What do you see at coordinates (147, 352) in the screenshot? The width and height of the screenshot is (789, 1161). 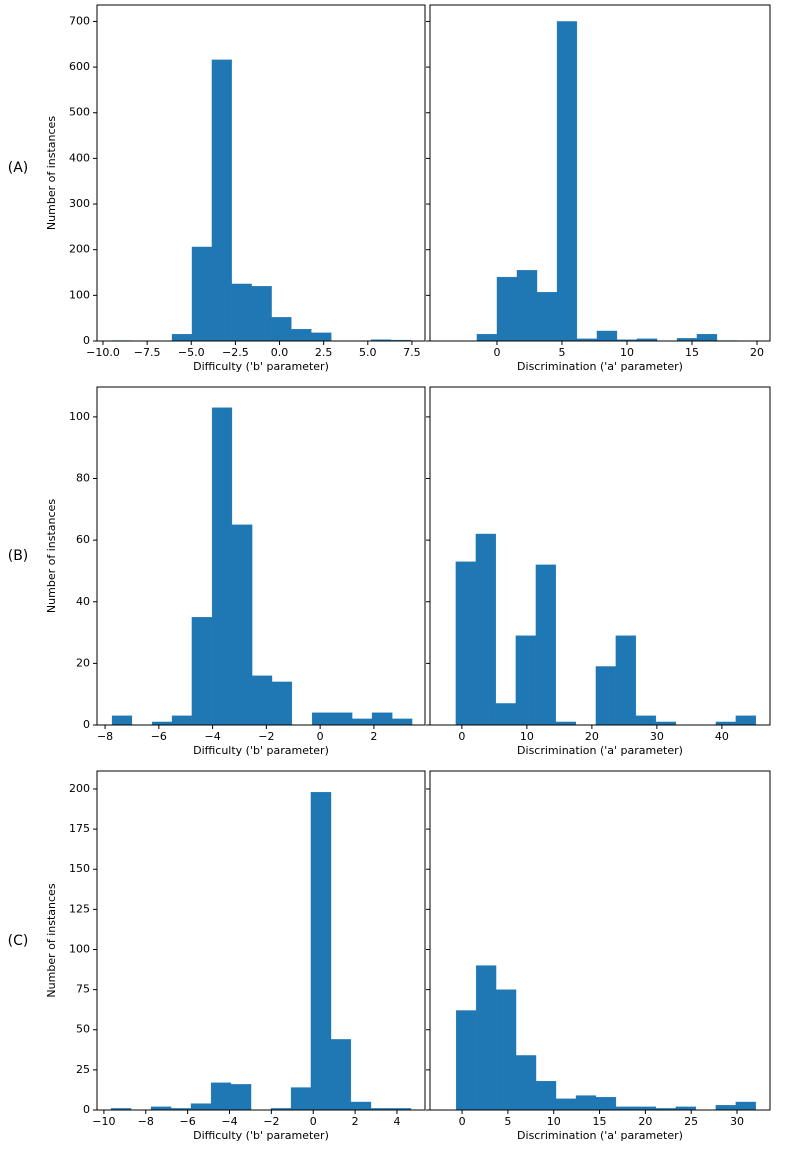 I see `x-tick-label: −7.5` at bounding box center [147, 352].